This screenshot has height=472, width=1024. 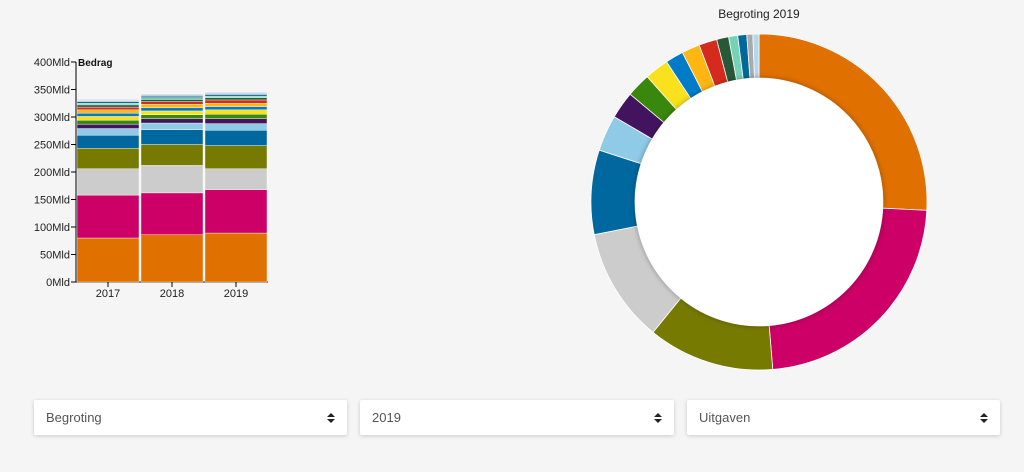 What do you see at coordinates (55, 256) in the screenshot?
I see `y-tick-label: 50Mld` at bounding box center [55, 256].